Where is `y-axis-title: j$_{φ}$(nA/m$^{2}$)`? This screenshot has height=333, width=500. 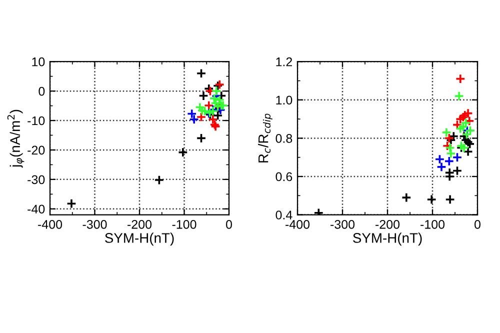
y-axis-title: j$_{φ}$(nA/m$^{2}$) is located at coordinates (15, 139).